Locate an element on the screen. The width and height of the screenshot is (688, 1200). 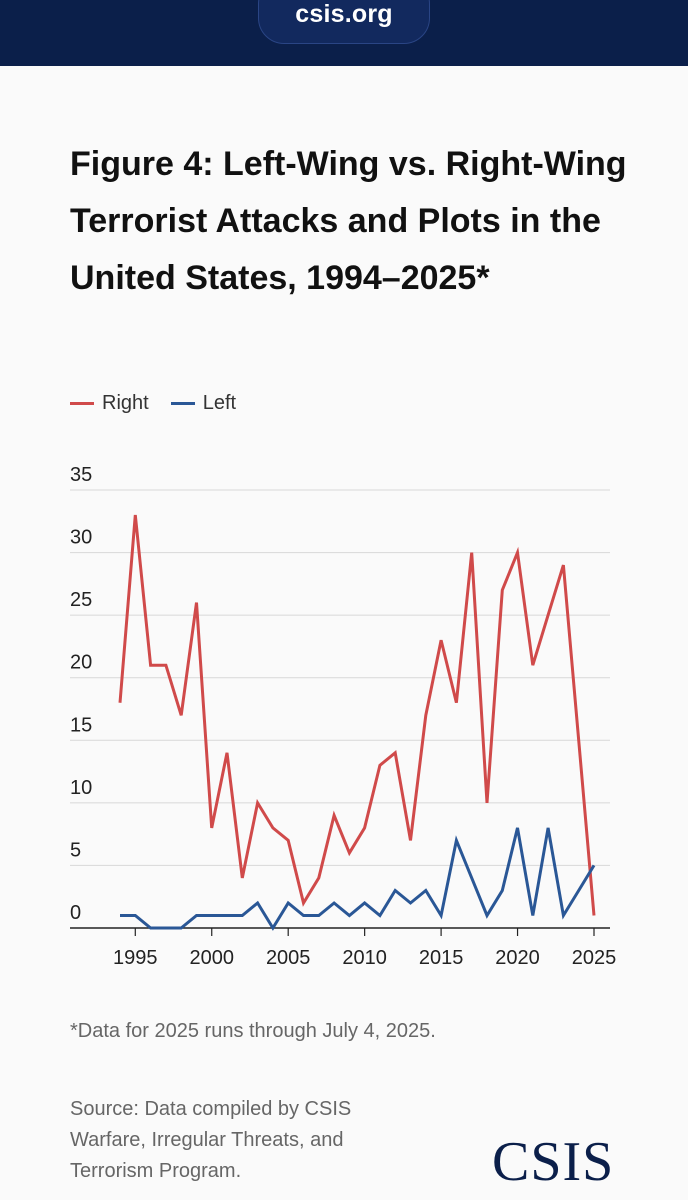
y-tick-label: 20 is located at coordinates (81, 663).